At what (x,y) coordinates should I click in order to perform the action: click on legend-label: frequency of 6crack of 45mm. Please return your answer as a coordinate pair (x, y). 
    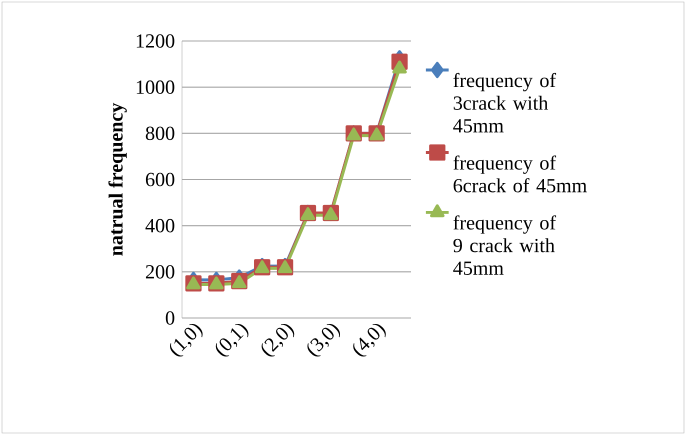
    Looking at the image, I should click on (520, 173).